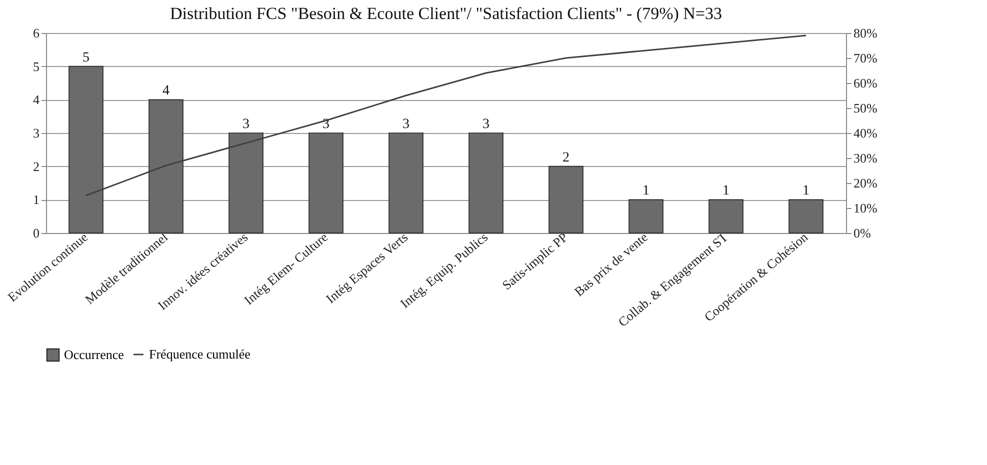 Image resolution: width=987 pixels, height=465 pixels. Describe the element at coordinates (866, 133) in the screenshot. I see `y2-tick-label: 40%` at that location.